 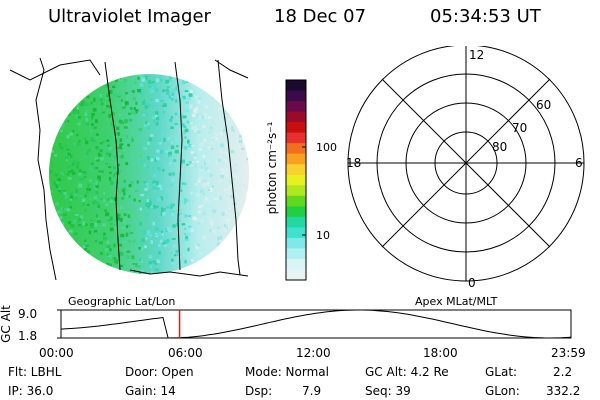 I want to click on polar-label-bottom: 0, so click(x=472, y=283).